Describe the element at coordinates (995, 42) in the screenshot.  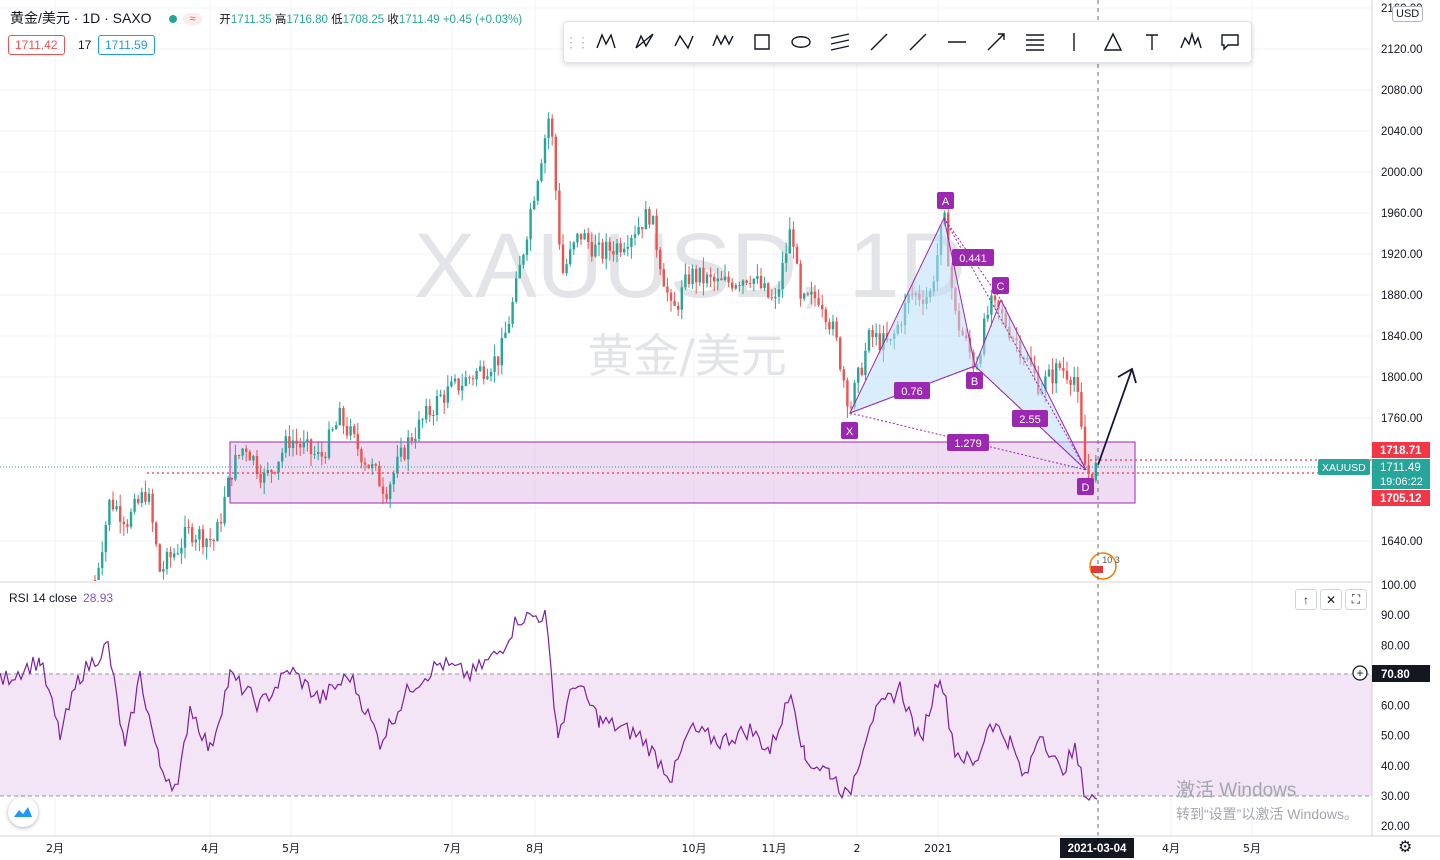
I see `arrow-line-icon` at that location.